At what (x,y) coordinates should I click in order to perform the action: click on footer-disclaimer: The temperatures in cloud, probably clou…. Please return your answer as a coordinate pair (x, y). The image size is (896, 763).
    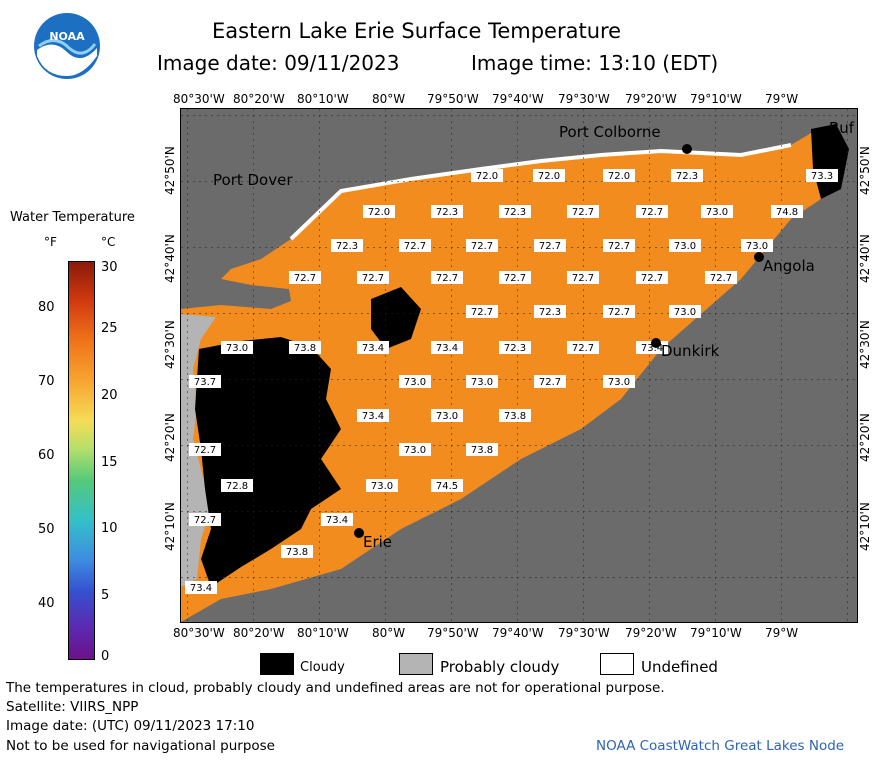
    Looking at the image, I should click on (335, 688).